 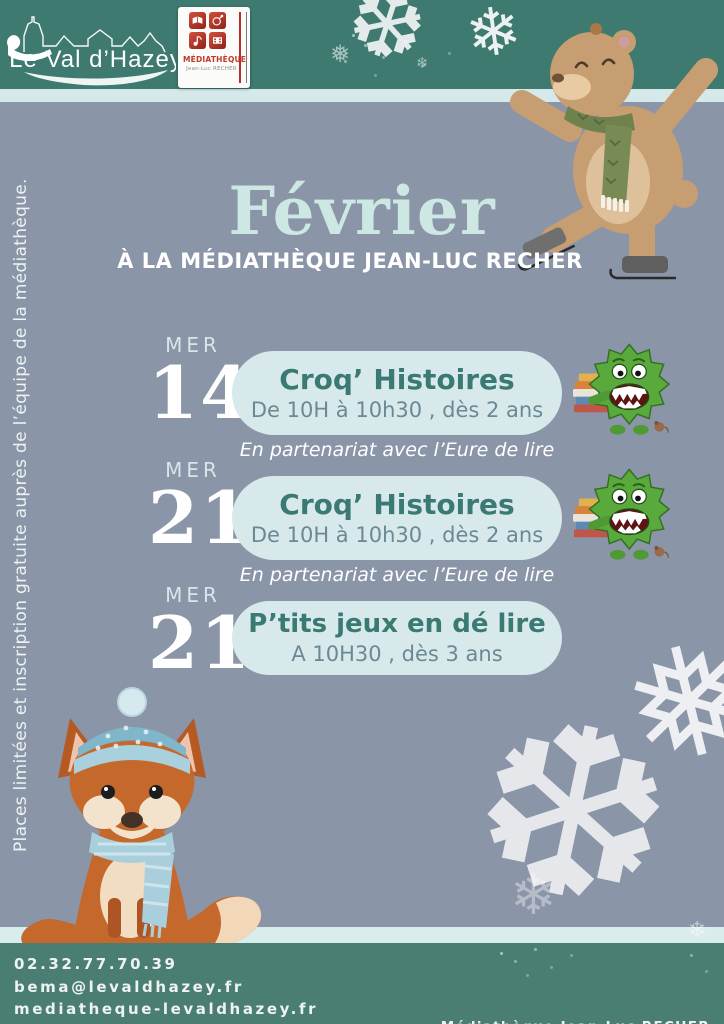 What do you see at coordinates (340, 54) in the screenshot?
I see `snowflake-icon: ❅` at bounding box center [340, 54].